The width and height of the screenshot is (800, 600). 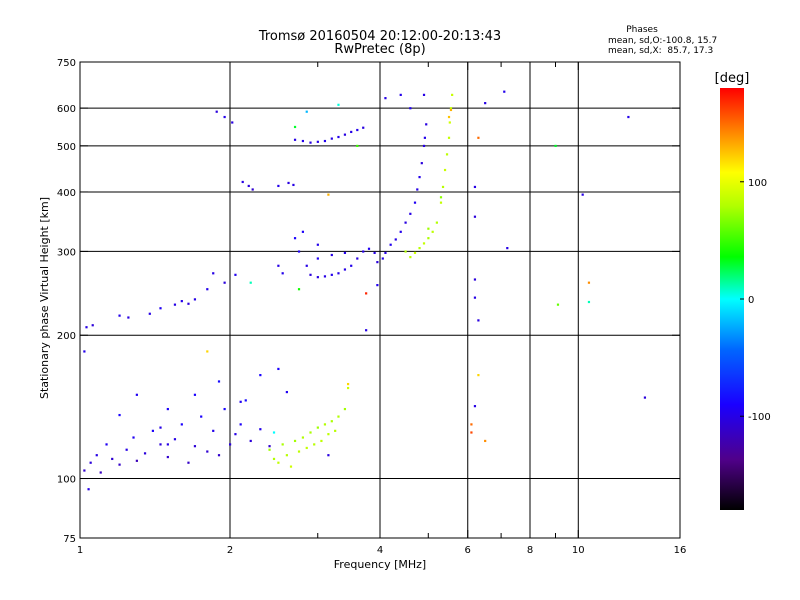 I want to click on y-tick-label: 200, so click(x=66, y=336).